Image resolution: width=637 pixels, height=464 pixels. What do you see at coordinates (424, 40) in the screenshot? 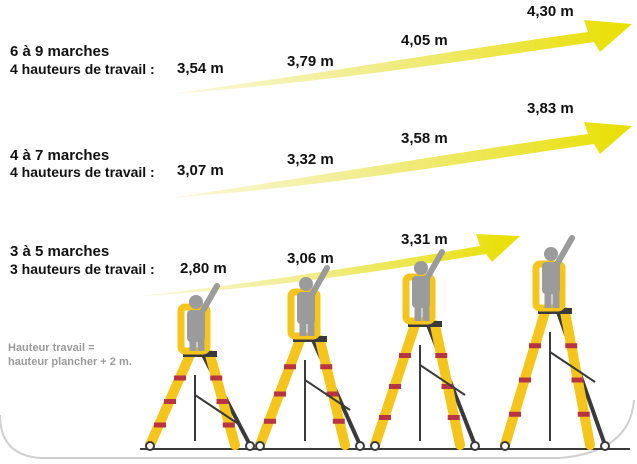
I see `group-6-9-height-3: 4,05 m` at bounding box center [424, 40].